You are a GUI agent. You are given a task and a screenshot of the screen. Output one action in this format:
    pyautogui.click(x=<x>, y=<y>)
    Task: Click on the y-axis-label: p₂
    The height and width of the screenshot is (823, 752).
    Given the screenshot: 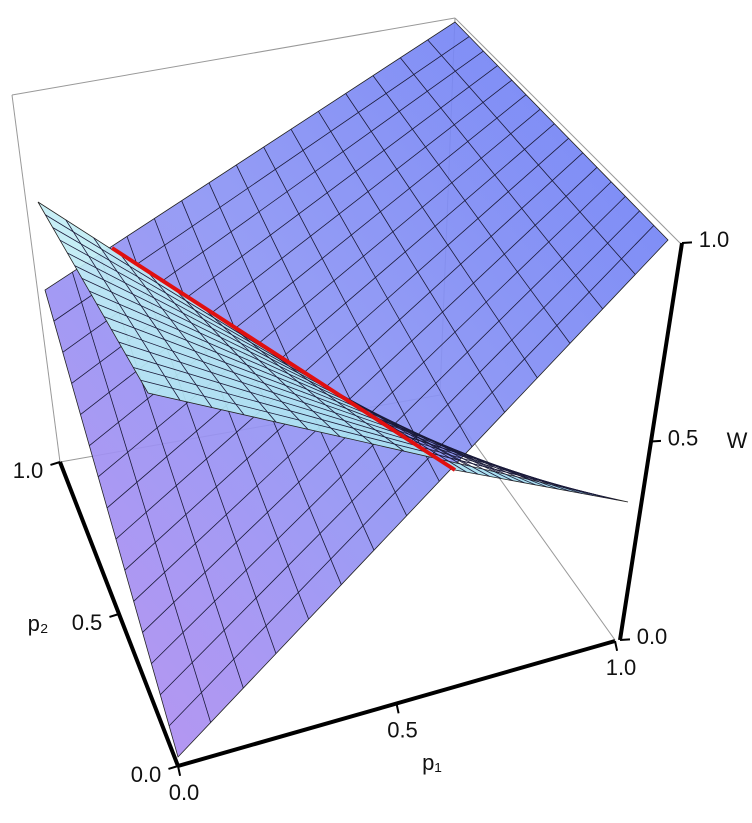 What is the action you would take?
    pyautogui.click(x=38, y=623)
    